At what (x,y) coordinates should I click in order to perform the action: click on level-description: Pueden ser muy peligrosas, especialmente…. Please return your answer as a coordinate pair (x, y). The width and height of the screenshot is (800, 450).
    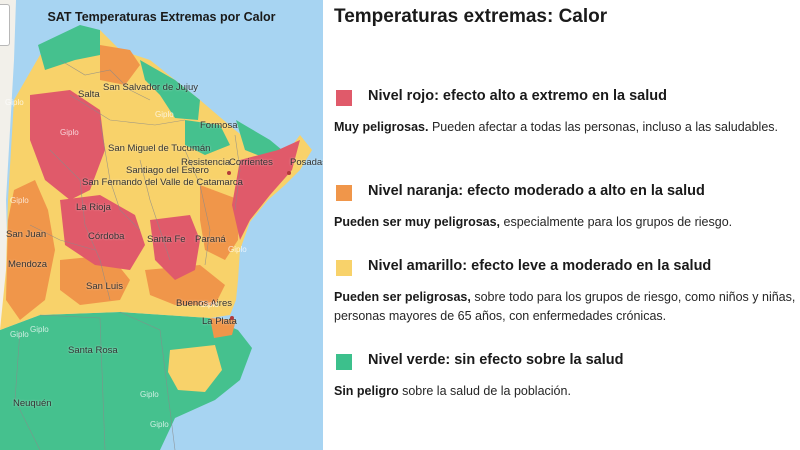
    Looking at the image, I should click on (567, 222).